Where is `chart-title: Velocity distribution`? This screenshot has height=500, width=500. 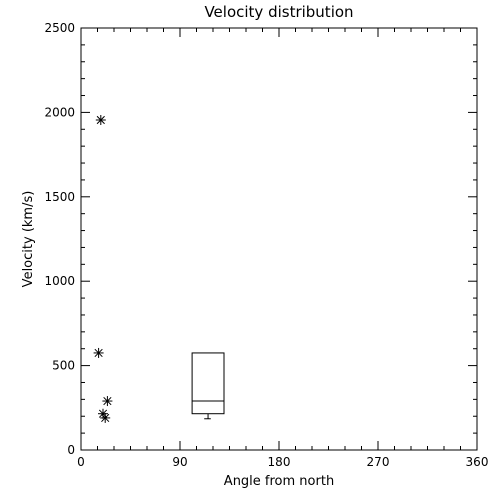 chart-title: Velocity distribution is located at coordinates (278, 12).